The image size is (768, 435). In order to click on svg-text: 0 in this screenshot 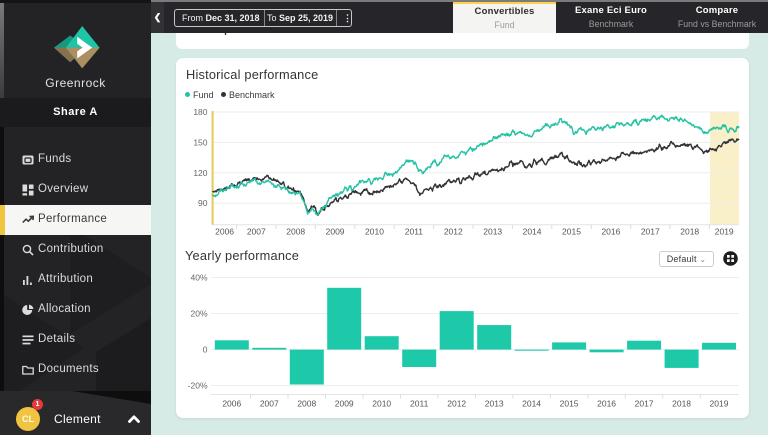, I will do `click(205, 350)`.